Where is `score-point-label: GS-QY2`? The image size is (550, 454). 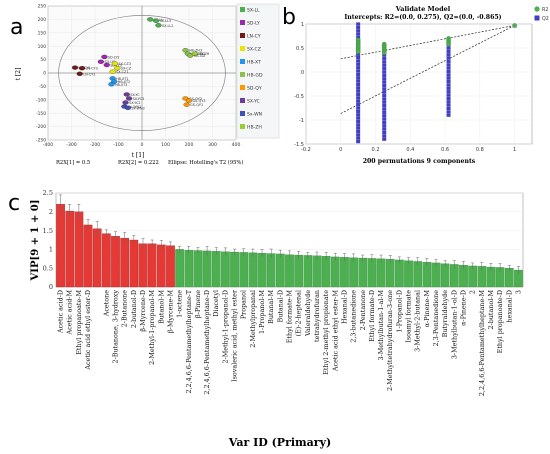
score-point-label: GS-QY2 is located at coordinates (195, 99).